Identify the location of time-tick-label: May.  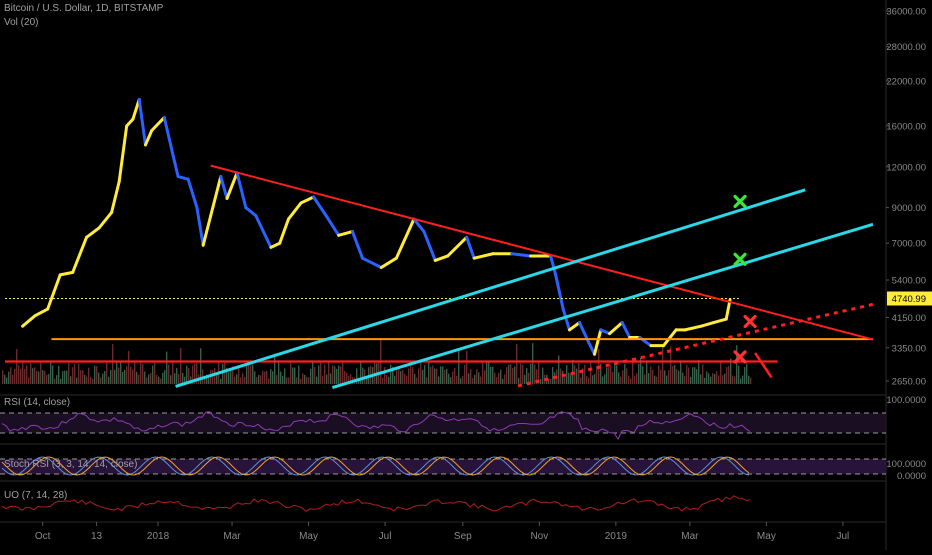
(766, 536).